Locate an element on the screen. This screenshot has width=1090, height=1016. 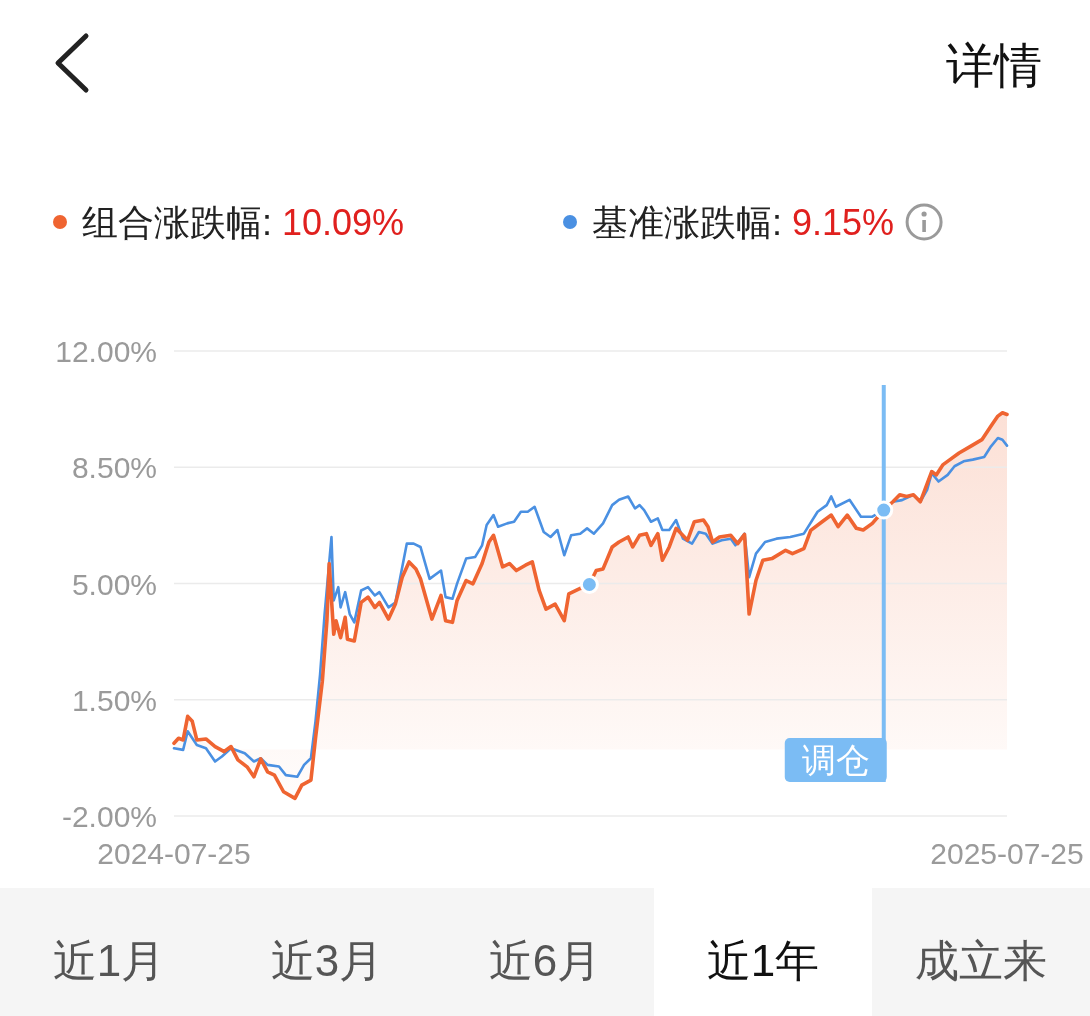
ref-line-label: 调仓 is located at coordinates (835, 760).